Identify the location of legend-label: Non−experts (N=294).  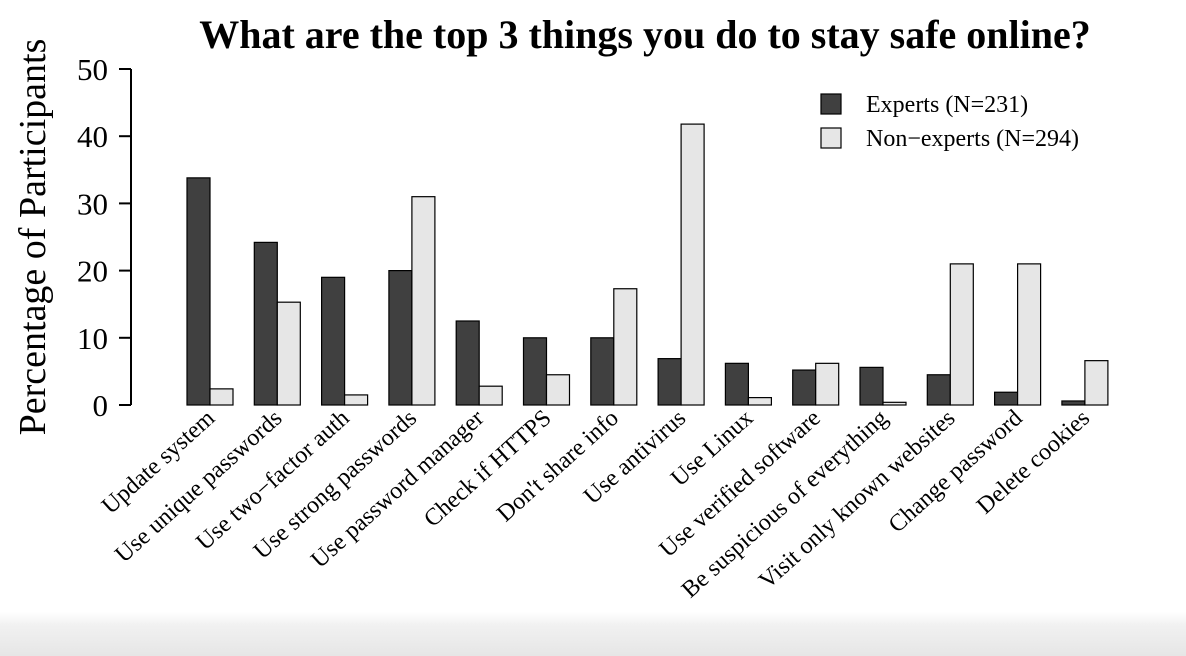
(972, 139).